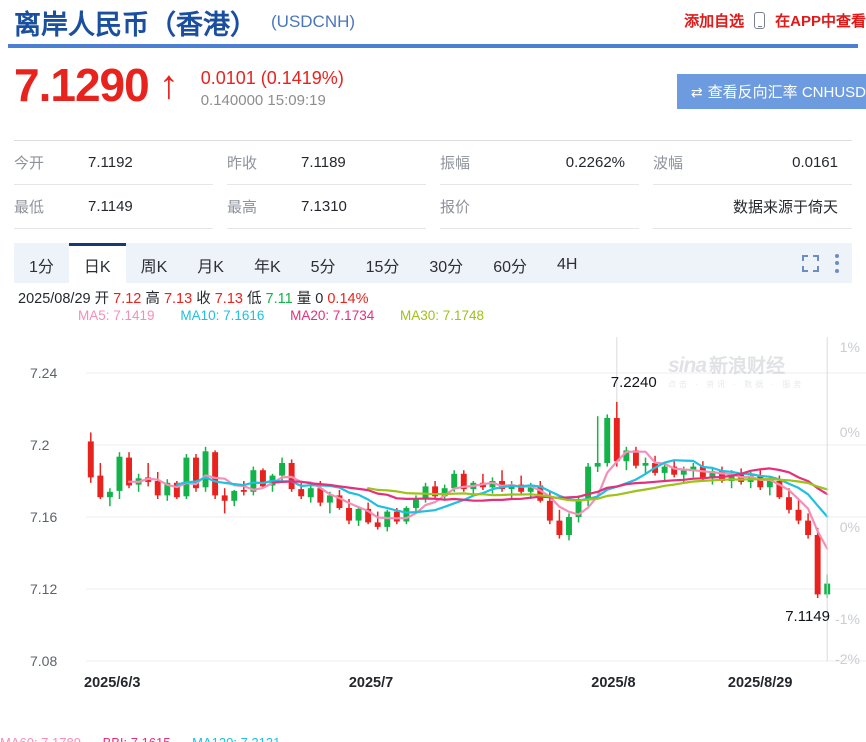 The height and width of the screenshot is (742, 866). What do you see at coordinates (433, 46) in the screenshot?
I see `header-divider` at bounding box center [433, 46].